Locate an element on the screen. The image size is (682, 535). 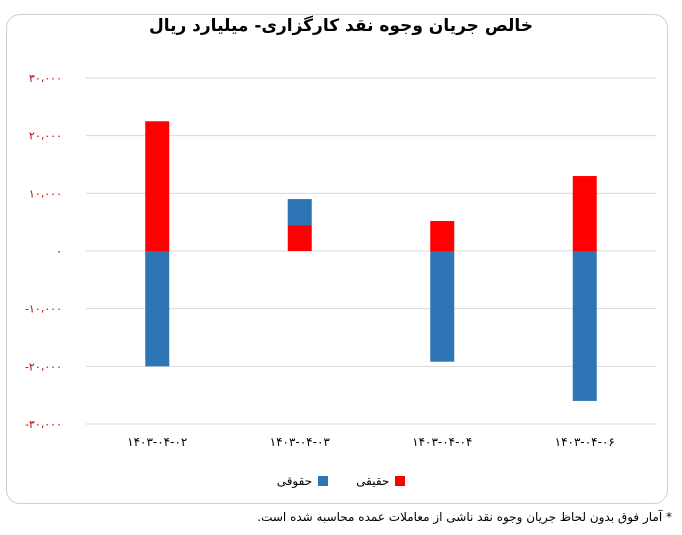
y-tick-label: ۲۰،۰۰۰ is located at coordinates (45, 136).